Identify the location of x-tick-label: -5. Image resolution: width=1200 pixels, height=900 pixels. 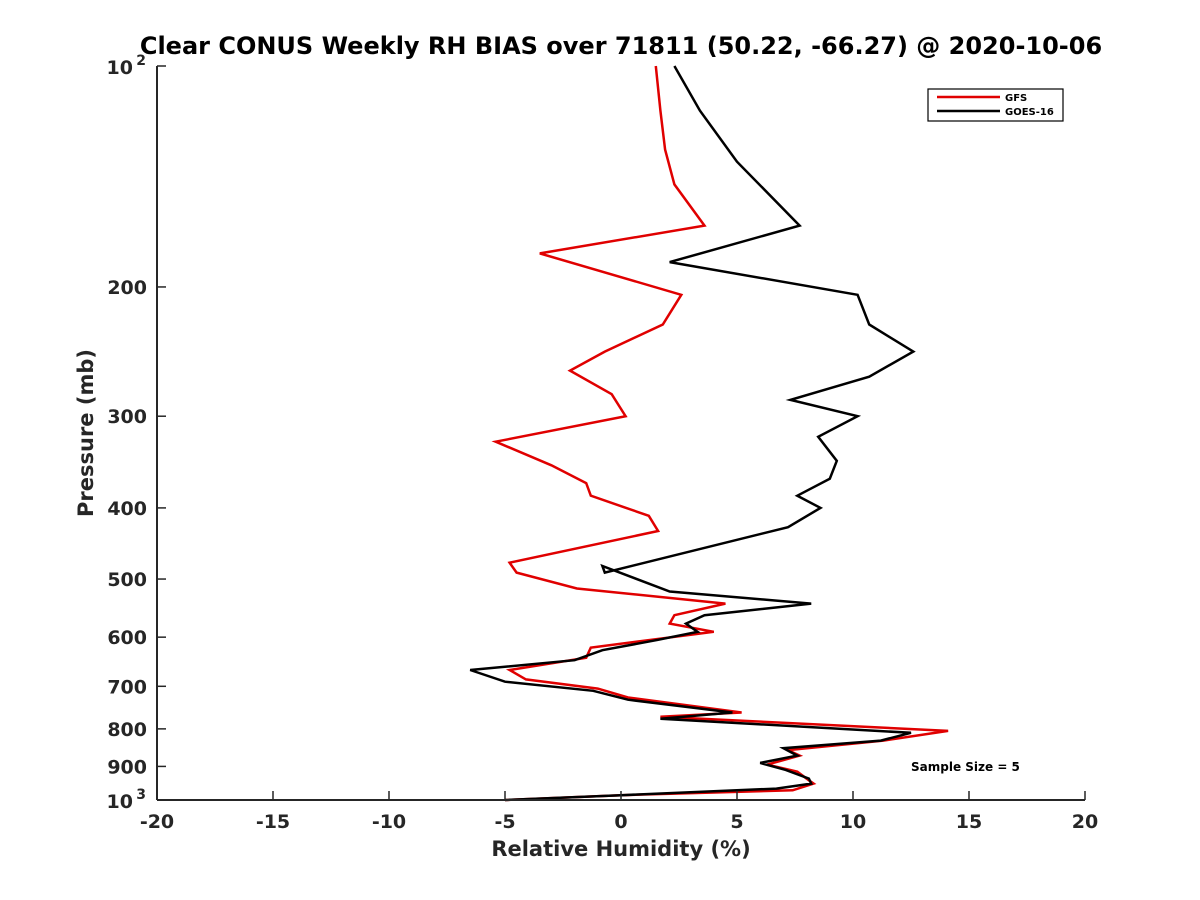
(504, 822).